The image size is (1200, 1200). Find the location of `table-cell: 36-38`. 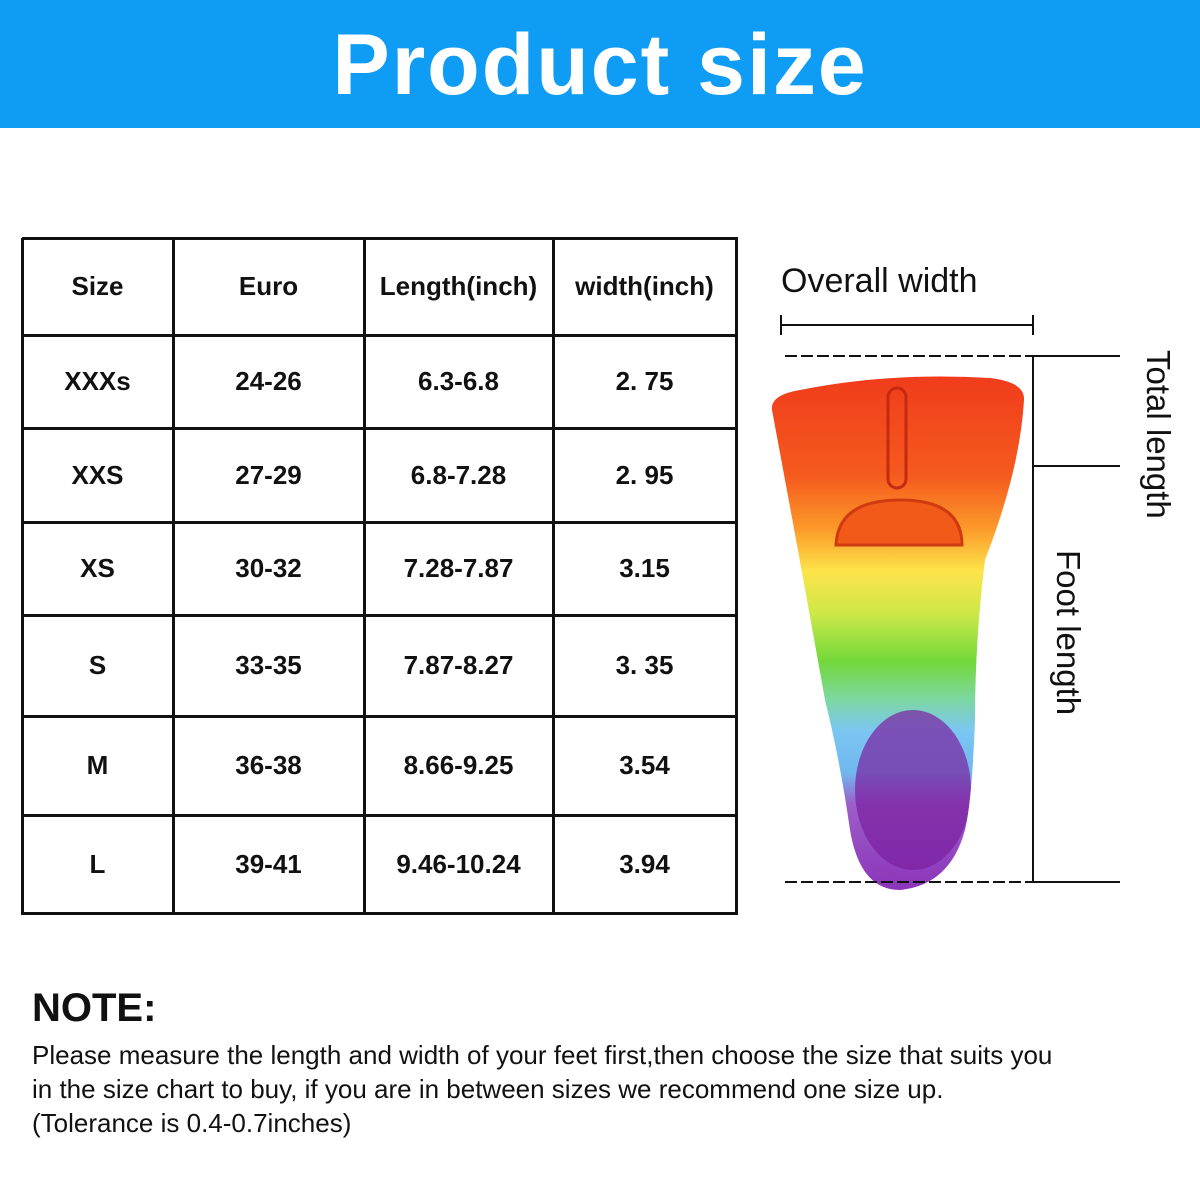

table-cell: 36-38 is located at coordinates (268, 765).